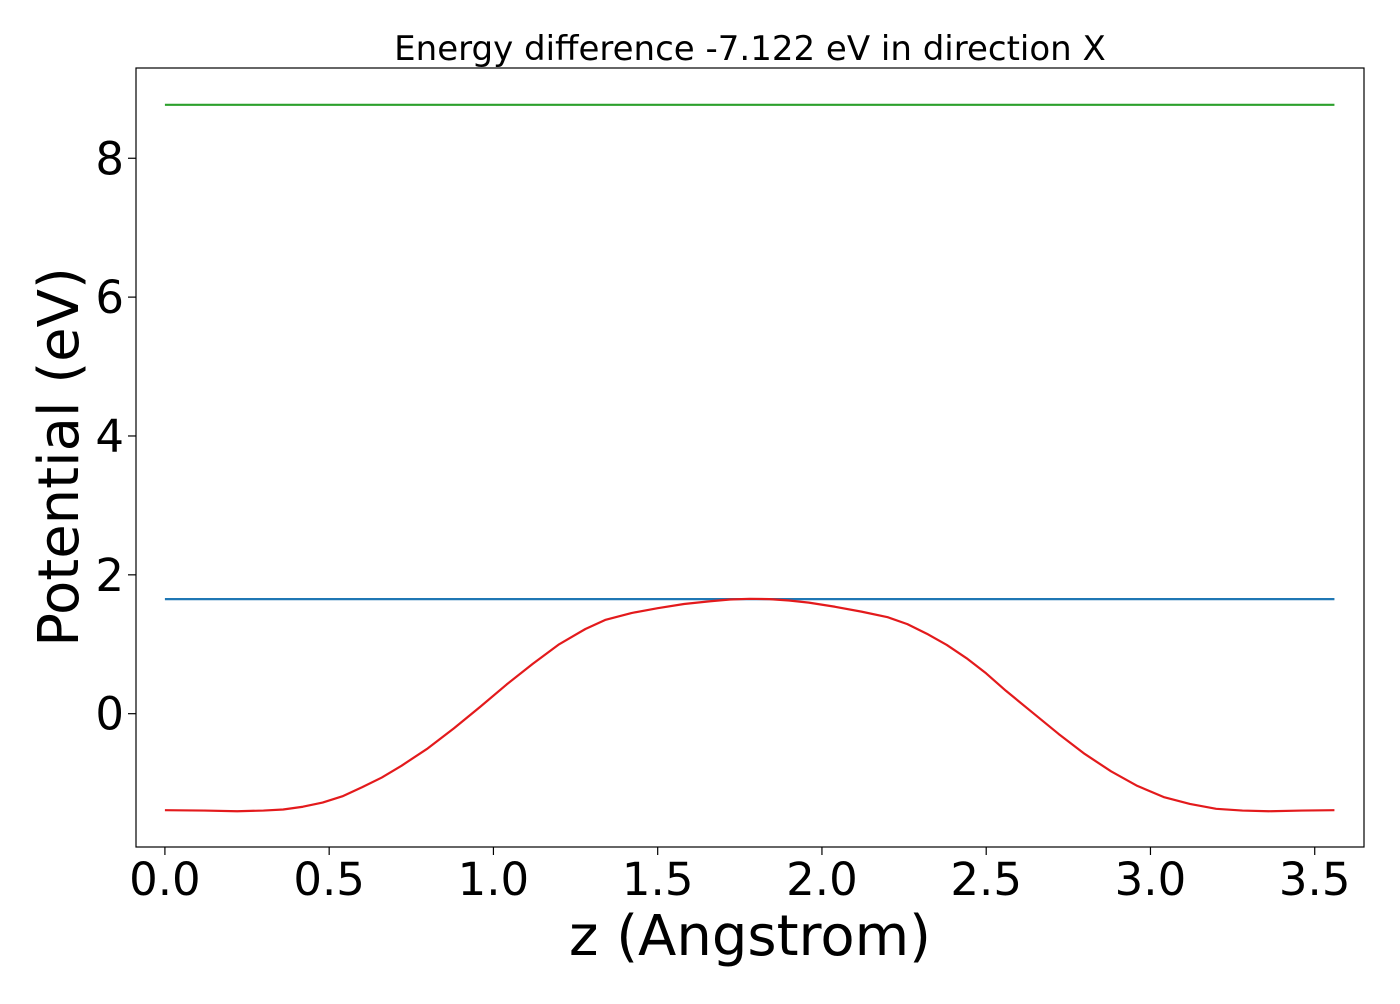 This screenshot has height=1004, width=1400. What do you see at coordinates (1151, 879) in the screenshot?
I see `x-tick-label: 3.0` at bounding box center [1151, 879].